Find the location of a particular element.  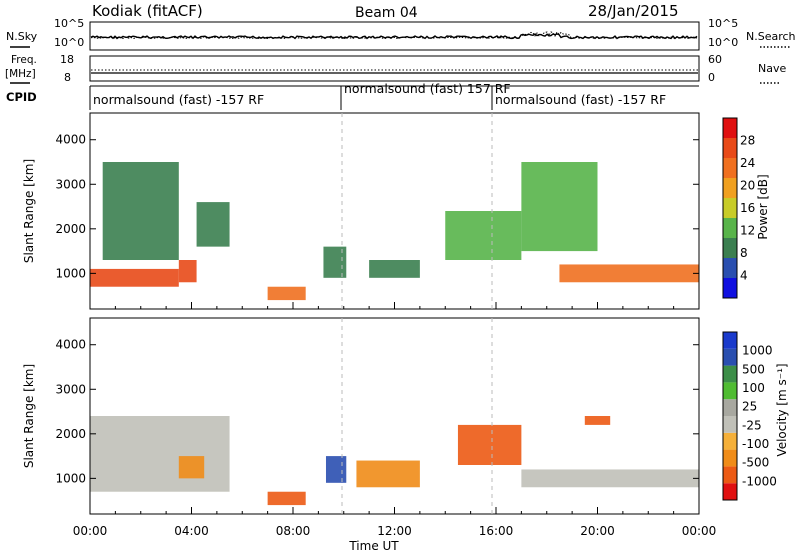

velocity-colorbar-label: Velocity [m s⁻¹] is located at coordinates (782, 409).